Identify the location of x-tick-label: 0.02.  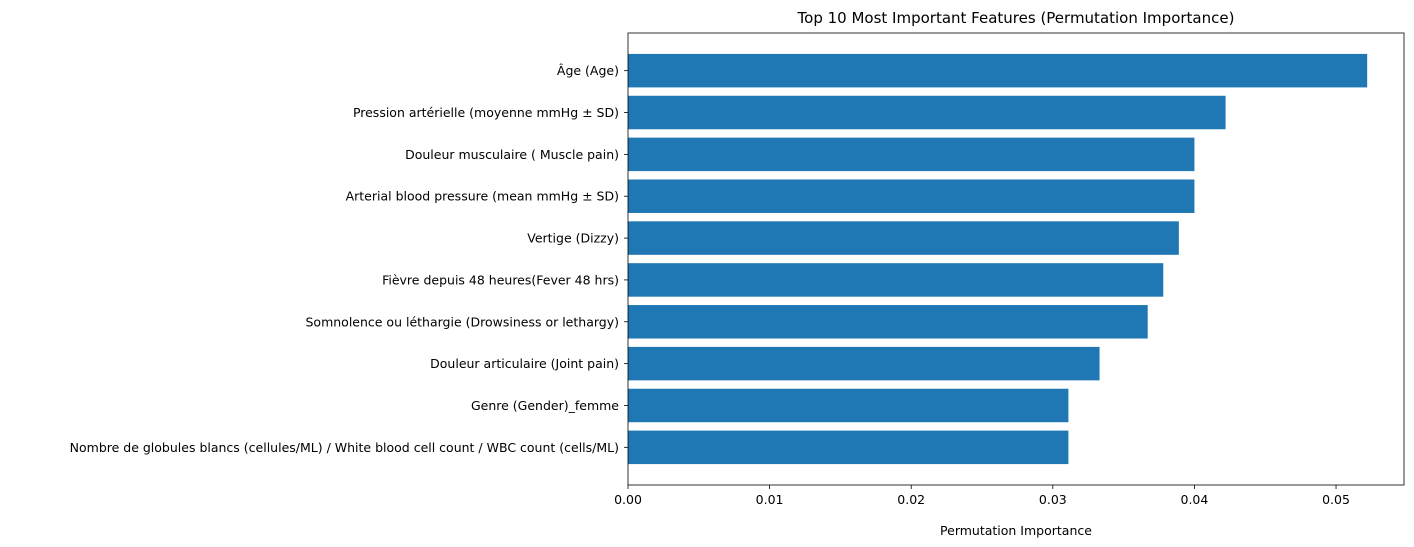
(911, 499).